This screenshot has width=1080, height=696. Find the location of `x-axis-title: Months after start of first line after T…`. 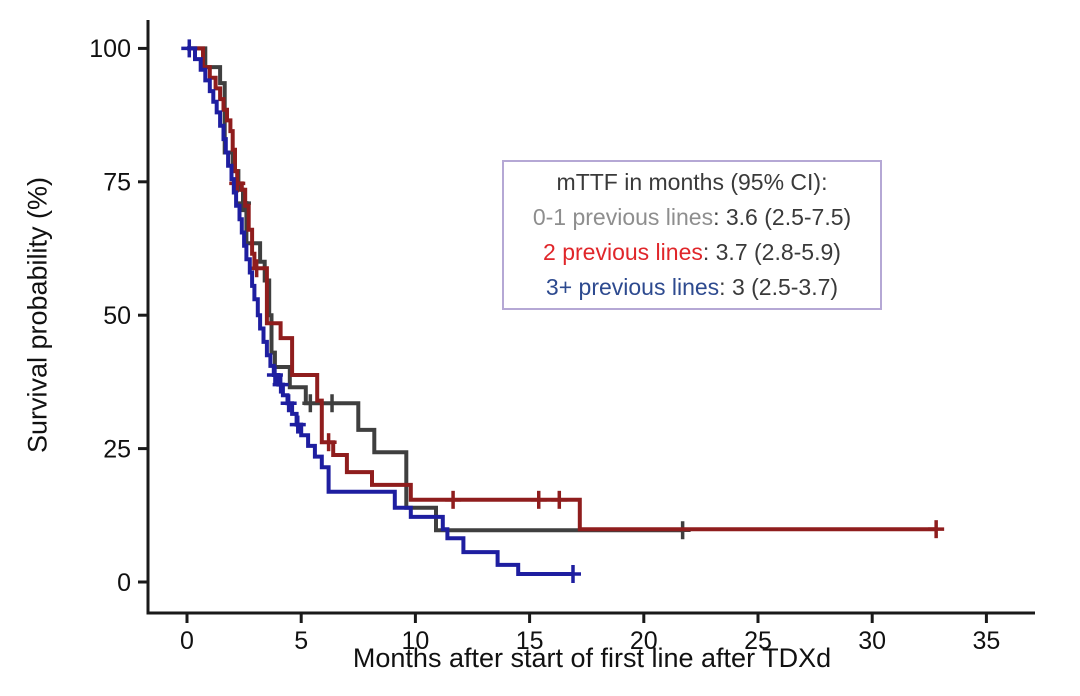

x-axis-title: Months after start of first line after T… is located at coordinates (592, 658).